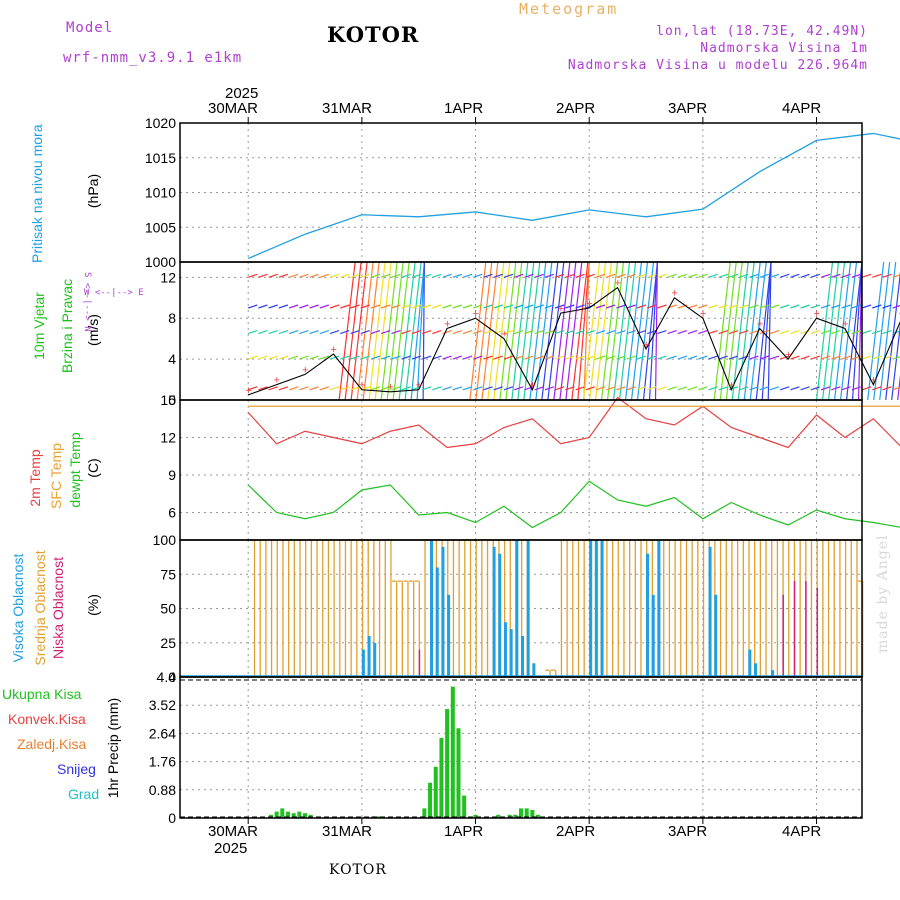 The height and width of the screenshot is (900, 900). What do you see at coordinates (717, 65) in the screenshot?
I see `model-elevation-label: Nadmorska Visina u modelu 226.964m` at bounding box center [717, 65].